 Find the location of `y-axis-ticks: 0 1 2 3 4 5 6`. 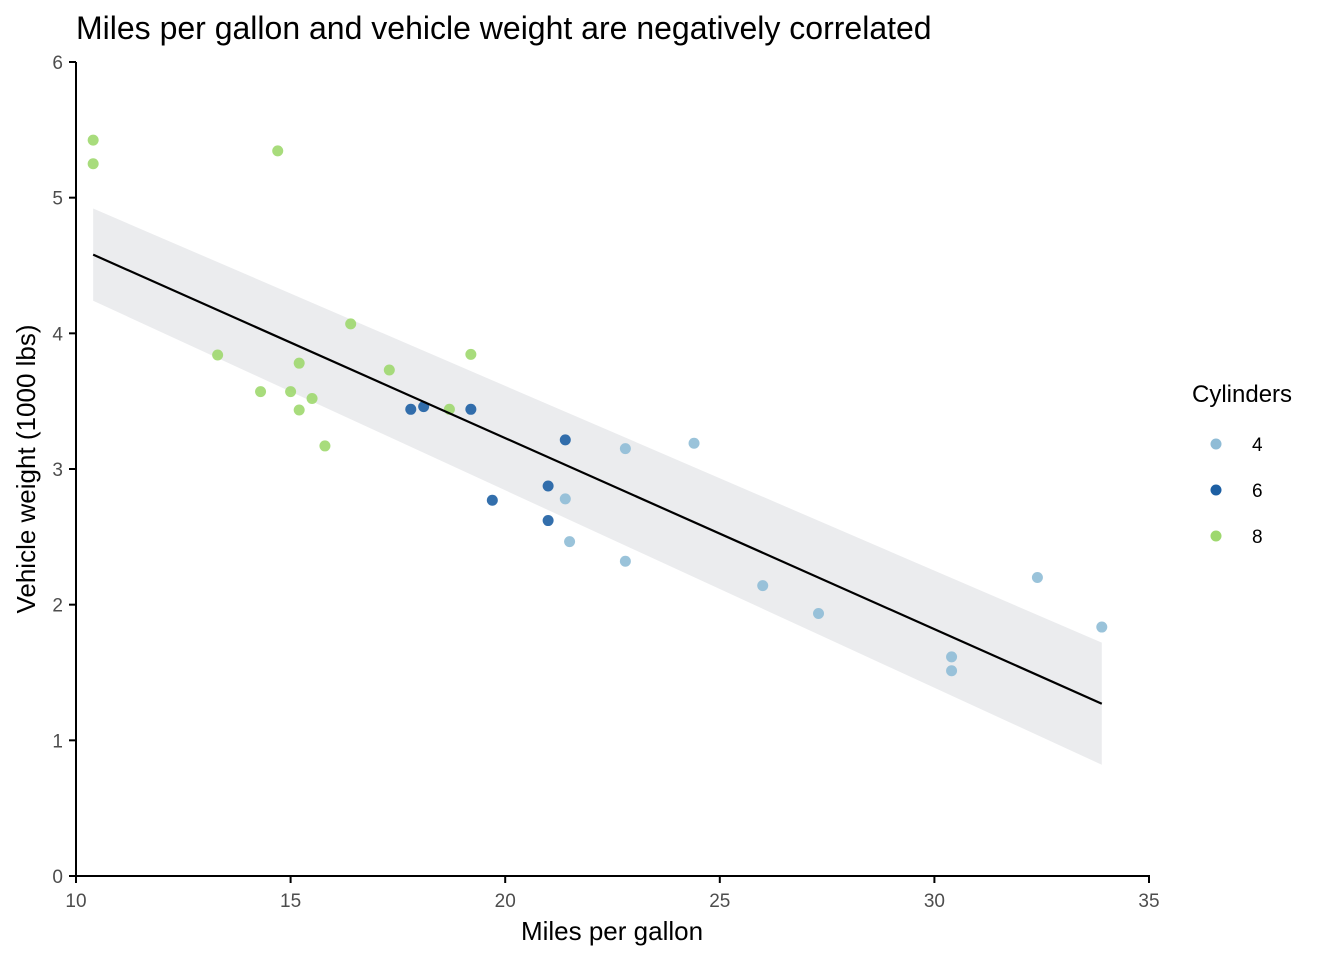

y-axis-ticks: 0 1 2 3 4 5 6 is located at coordinates (64, 470).